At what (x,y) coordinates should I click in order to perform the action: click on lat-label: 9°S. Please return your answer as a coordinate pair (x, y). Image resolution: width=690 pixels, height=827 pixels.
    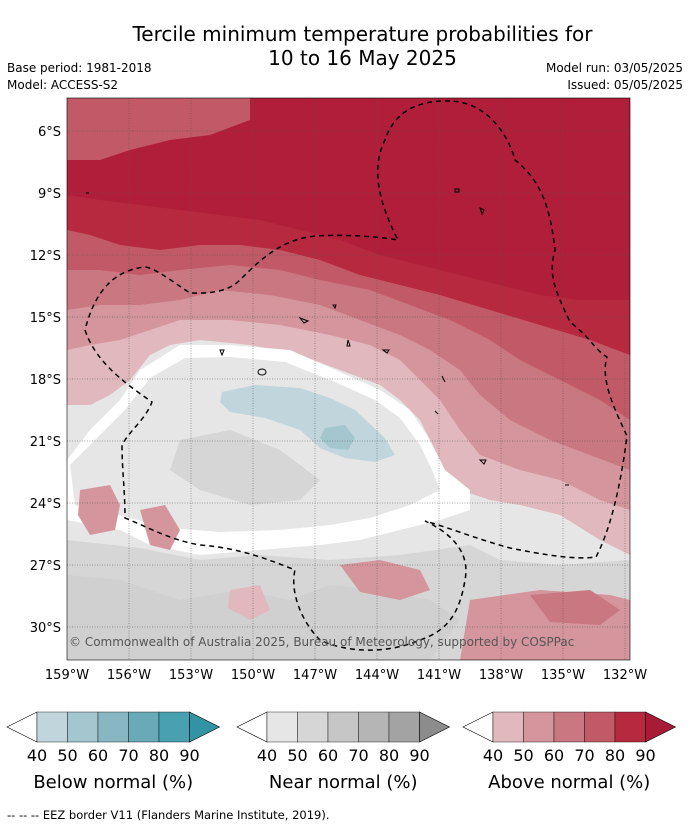
    Looking at the image, I should click on (49, 194).